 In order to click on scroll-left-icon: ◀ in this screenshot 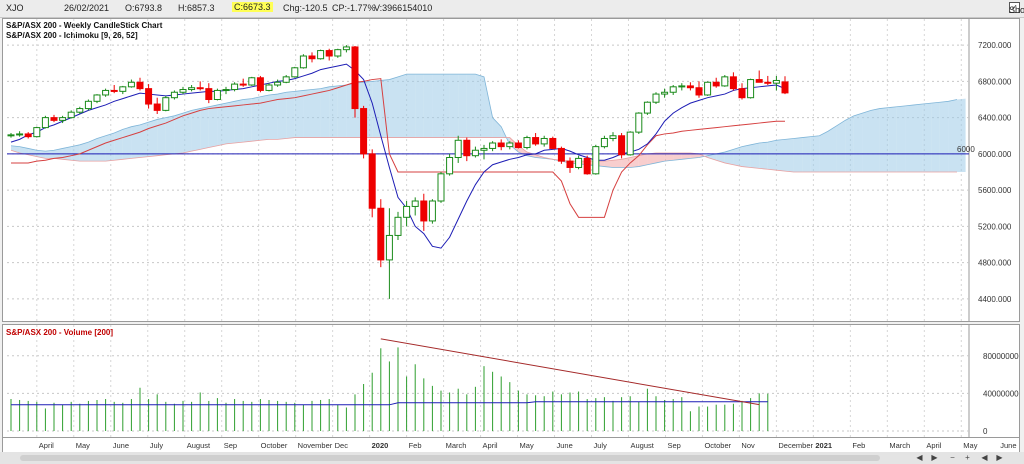, I will do `click(919, 457)`.